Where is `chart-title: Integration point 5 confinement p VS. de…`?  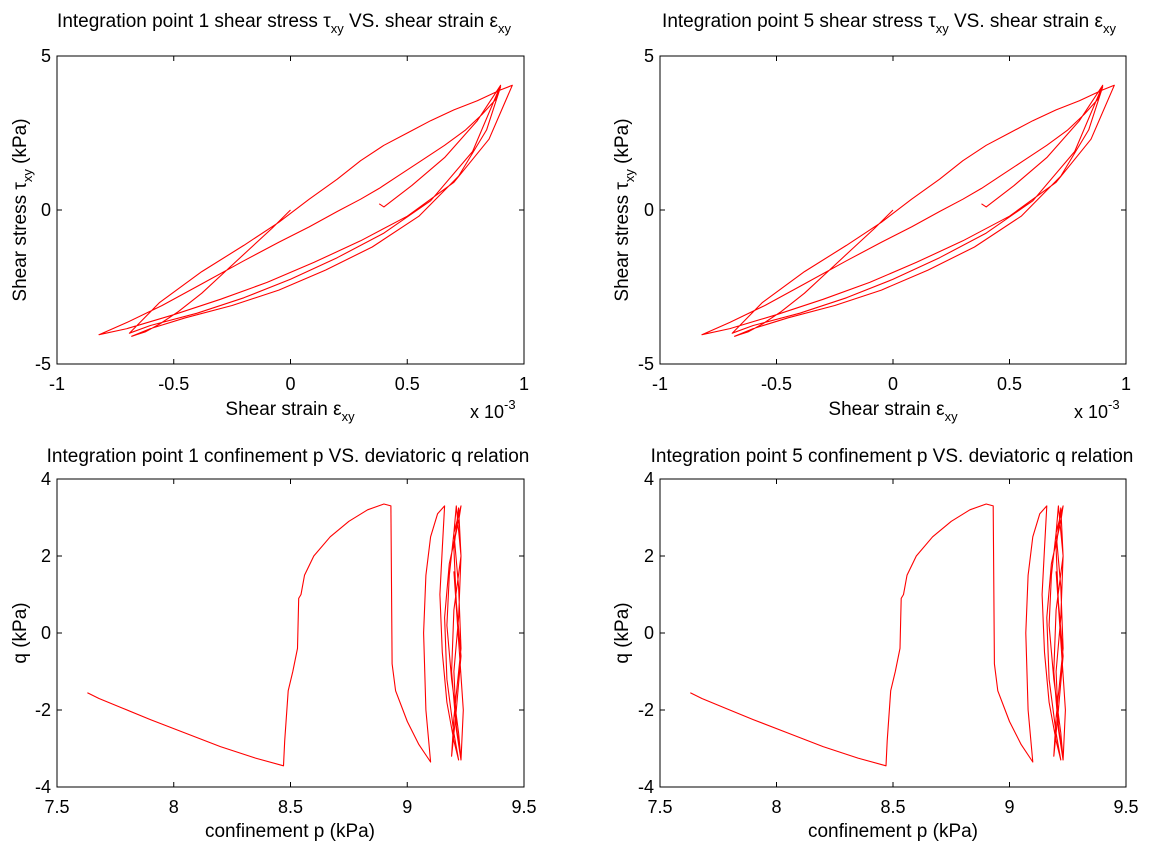
chart-title: Integration point 5 confinement p VS. de… is located at coordinates (892, 456).